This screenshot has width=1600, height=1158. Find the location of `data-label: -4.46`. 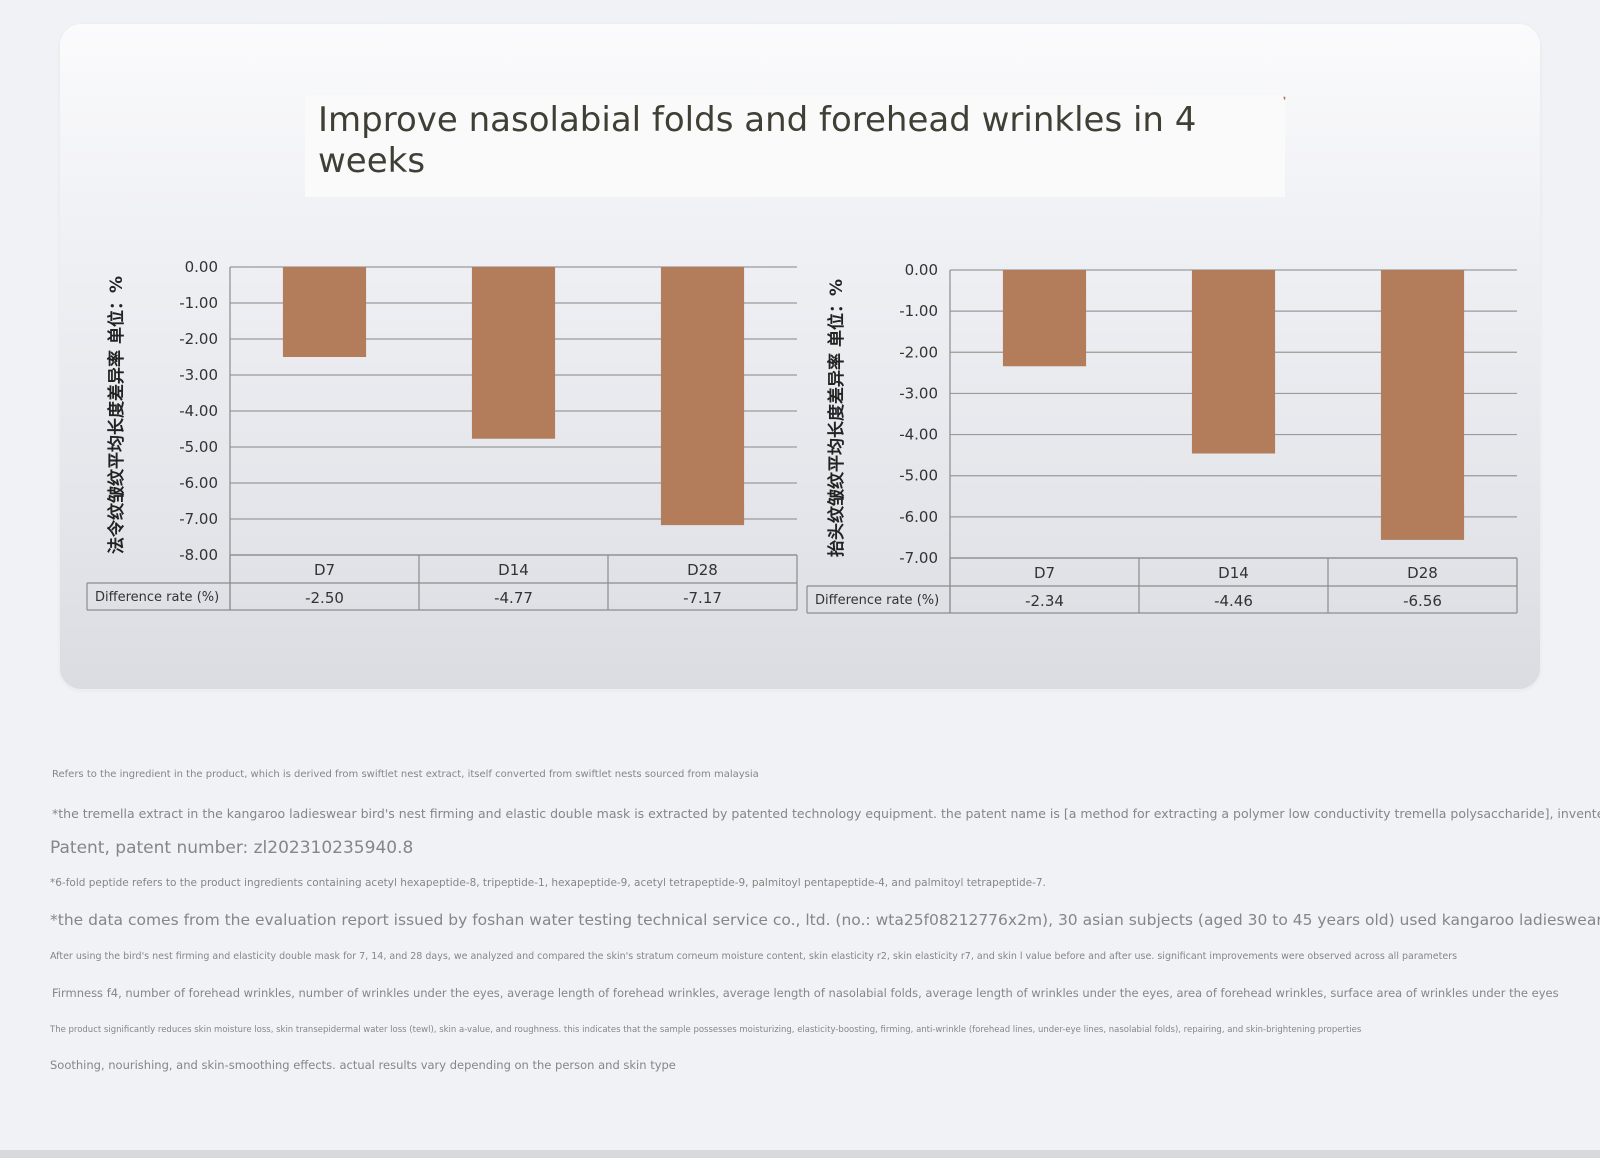

data-label: -4.46 is located at coordinates (1233, 601).